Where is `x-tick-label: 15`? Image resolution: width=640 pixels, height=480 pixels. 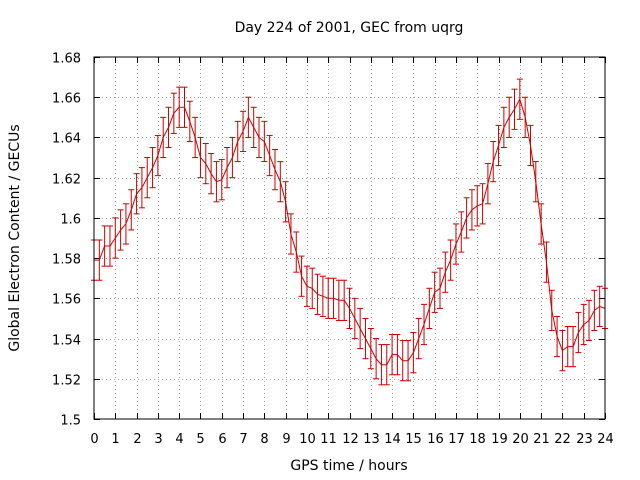
x-tick-label: 15 is located at coordinates (413, 439).